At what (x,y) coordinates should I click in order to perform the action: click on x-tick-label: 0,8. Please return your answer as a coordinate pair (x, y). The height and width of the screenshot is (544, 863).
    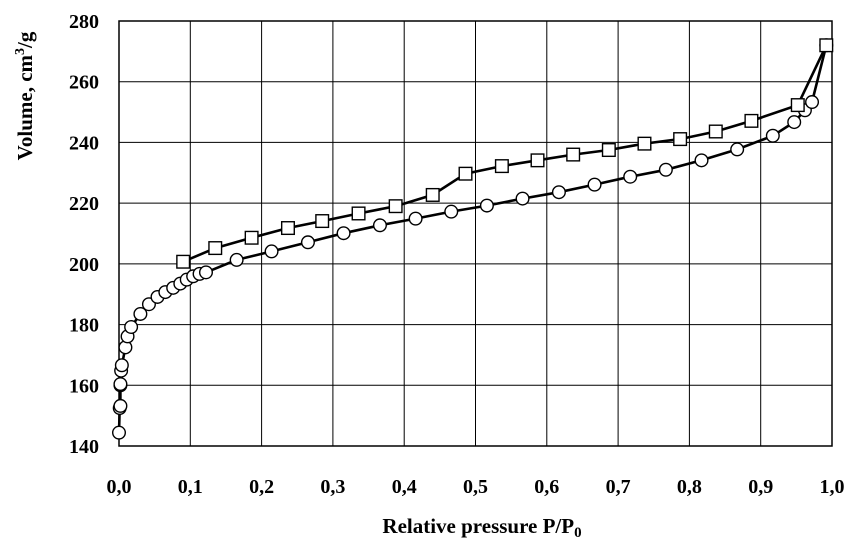
    Looking at the image, I should click on (689, 487).